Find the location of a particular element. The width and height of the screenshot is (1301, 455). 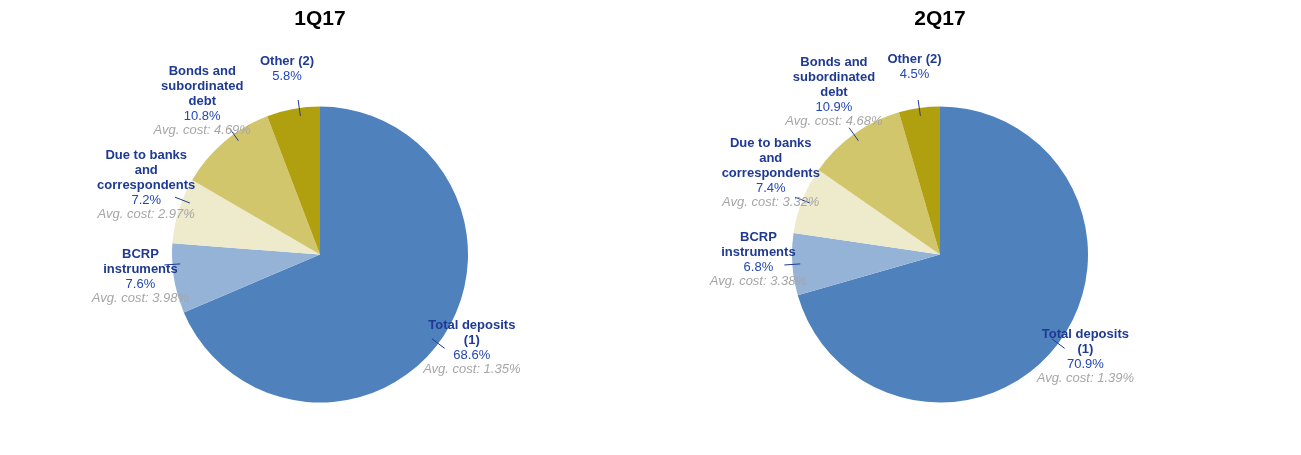

data-label: 7.4% is located at coordinates (771, 187).